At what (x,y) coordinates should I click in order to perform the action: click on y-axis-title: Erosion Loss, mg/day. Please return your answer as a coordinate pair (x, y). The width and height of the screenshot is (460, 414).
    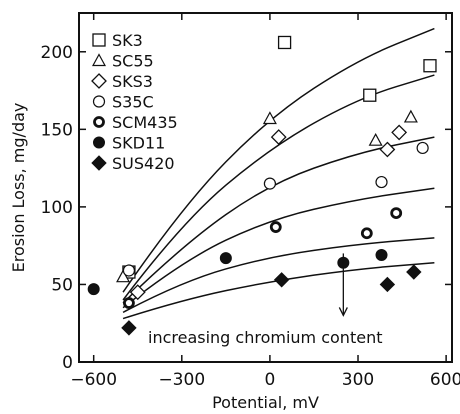
    Looking at the image, I should click on (18, 188).